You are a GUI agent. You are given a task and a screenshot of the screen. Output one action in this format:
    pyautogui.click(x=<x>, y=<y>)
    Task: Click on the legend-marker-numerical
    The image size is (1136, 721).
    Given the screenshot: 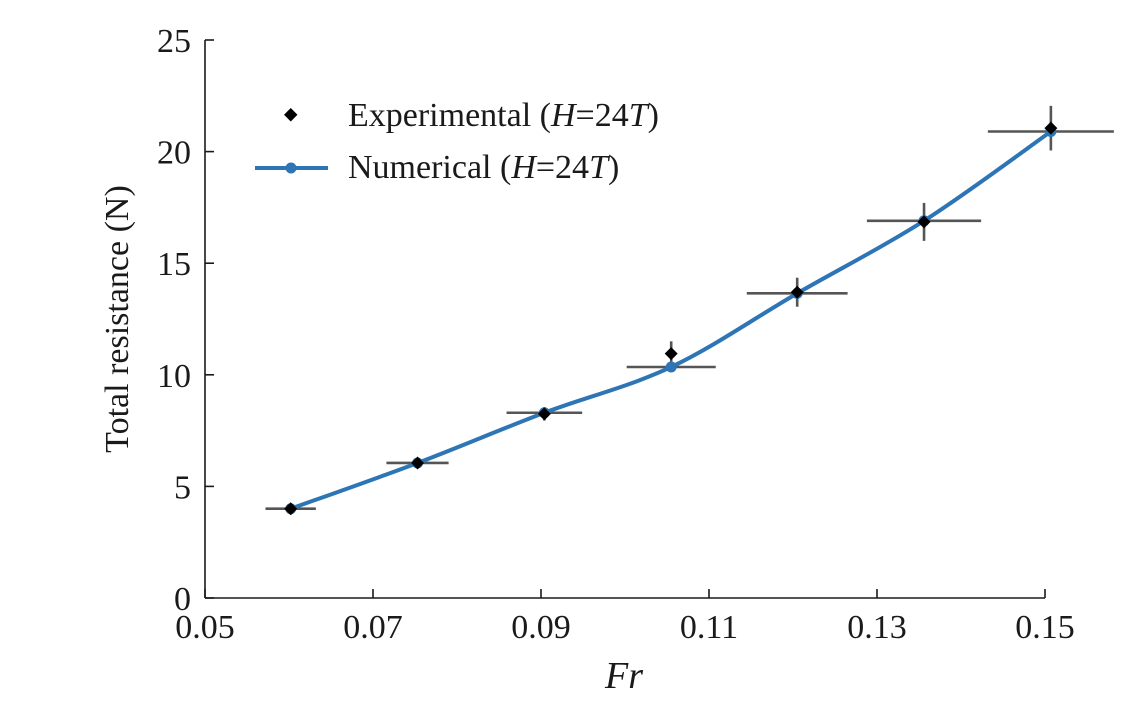 What is the action you would take?
    pyautogui.click(x=291, y=168)
    